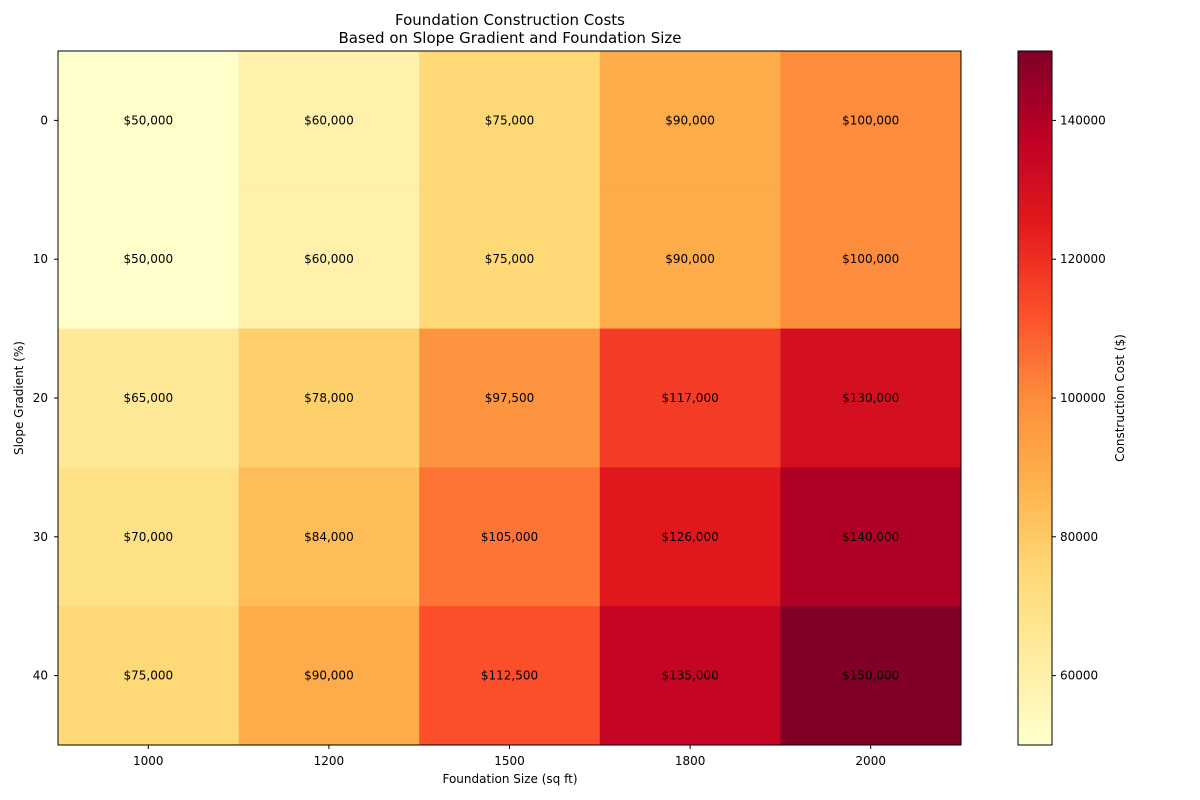 Image resolution: width=1200 pixels, height=800 pixels. What do you see at coordinates (1120, 398) in the screenshot?
I see `colorbar-label: Construction Cost ($)` at bounding box center [1120, 398].